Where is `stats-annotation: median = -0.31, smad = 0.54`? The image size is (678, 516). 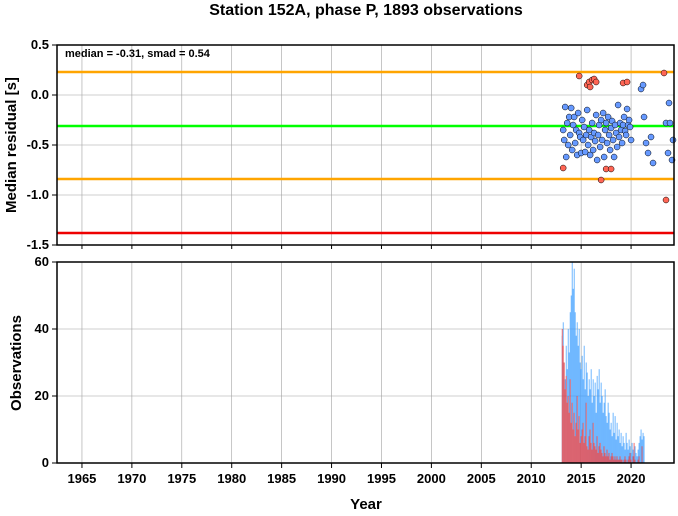
stats-annotation: median = -0.31, smad = 0.54 is located at coordinates (138, 54).